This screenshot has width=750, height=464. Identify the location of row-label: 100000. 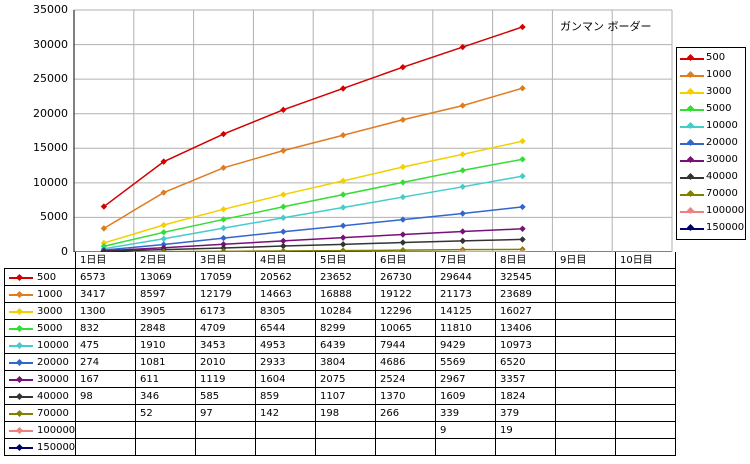
(56, 430).